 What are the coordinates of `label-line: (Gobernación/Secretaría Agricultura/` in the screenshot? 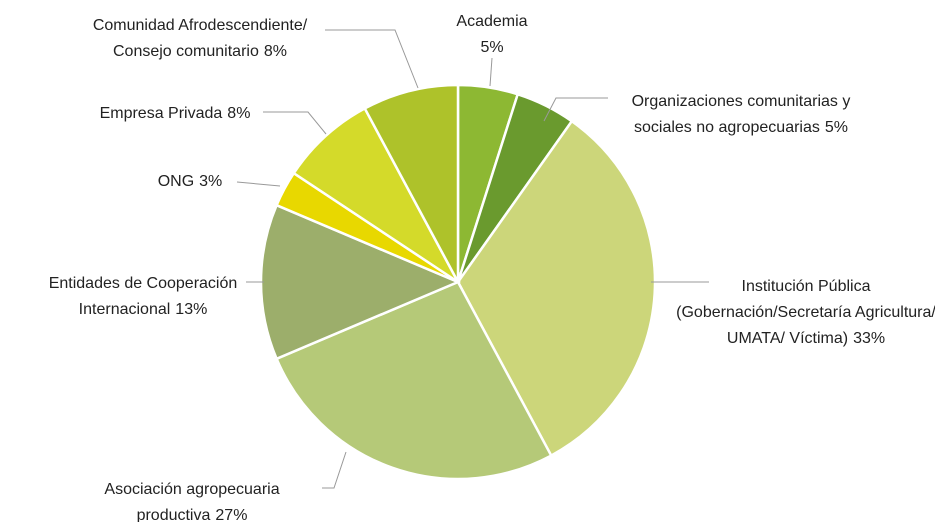 It's located at (805, 312).